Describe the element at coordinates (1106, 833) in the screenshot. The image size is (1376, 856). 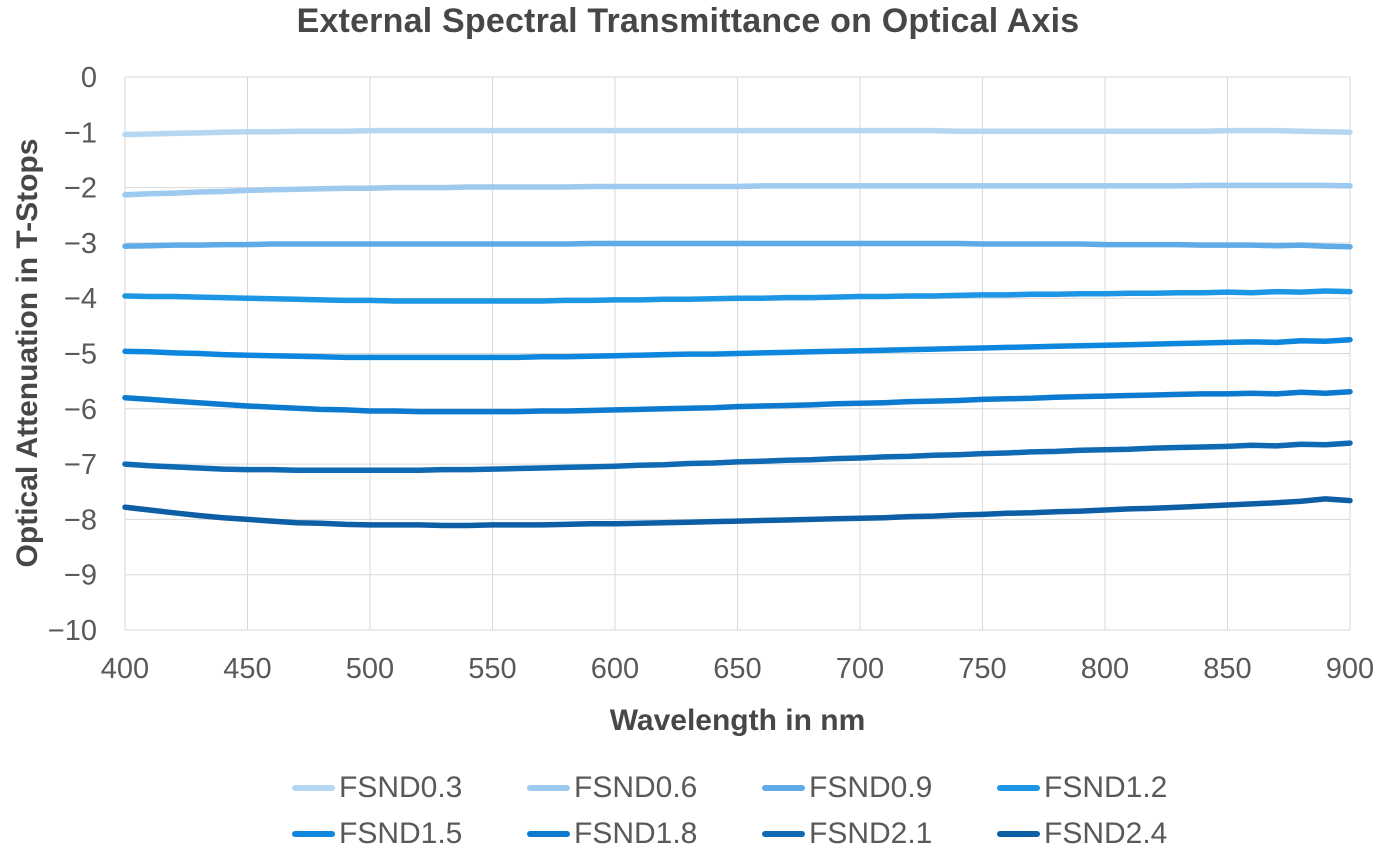
I see `legend-label: FSND2.4` at that location.